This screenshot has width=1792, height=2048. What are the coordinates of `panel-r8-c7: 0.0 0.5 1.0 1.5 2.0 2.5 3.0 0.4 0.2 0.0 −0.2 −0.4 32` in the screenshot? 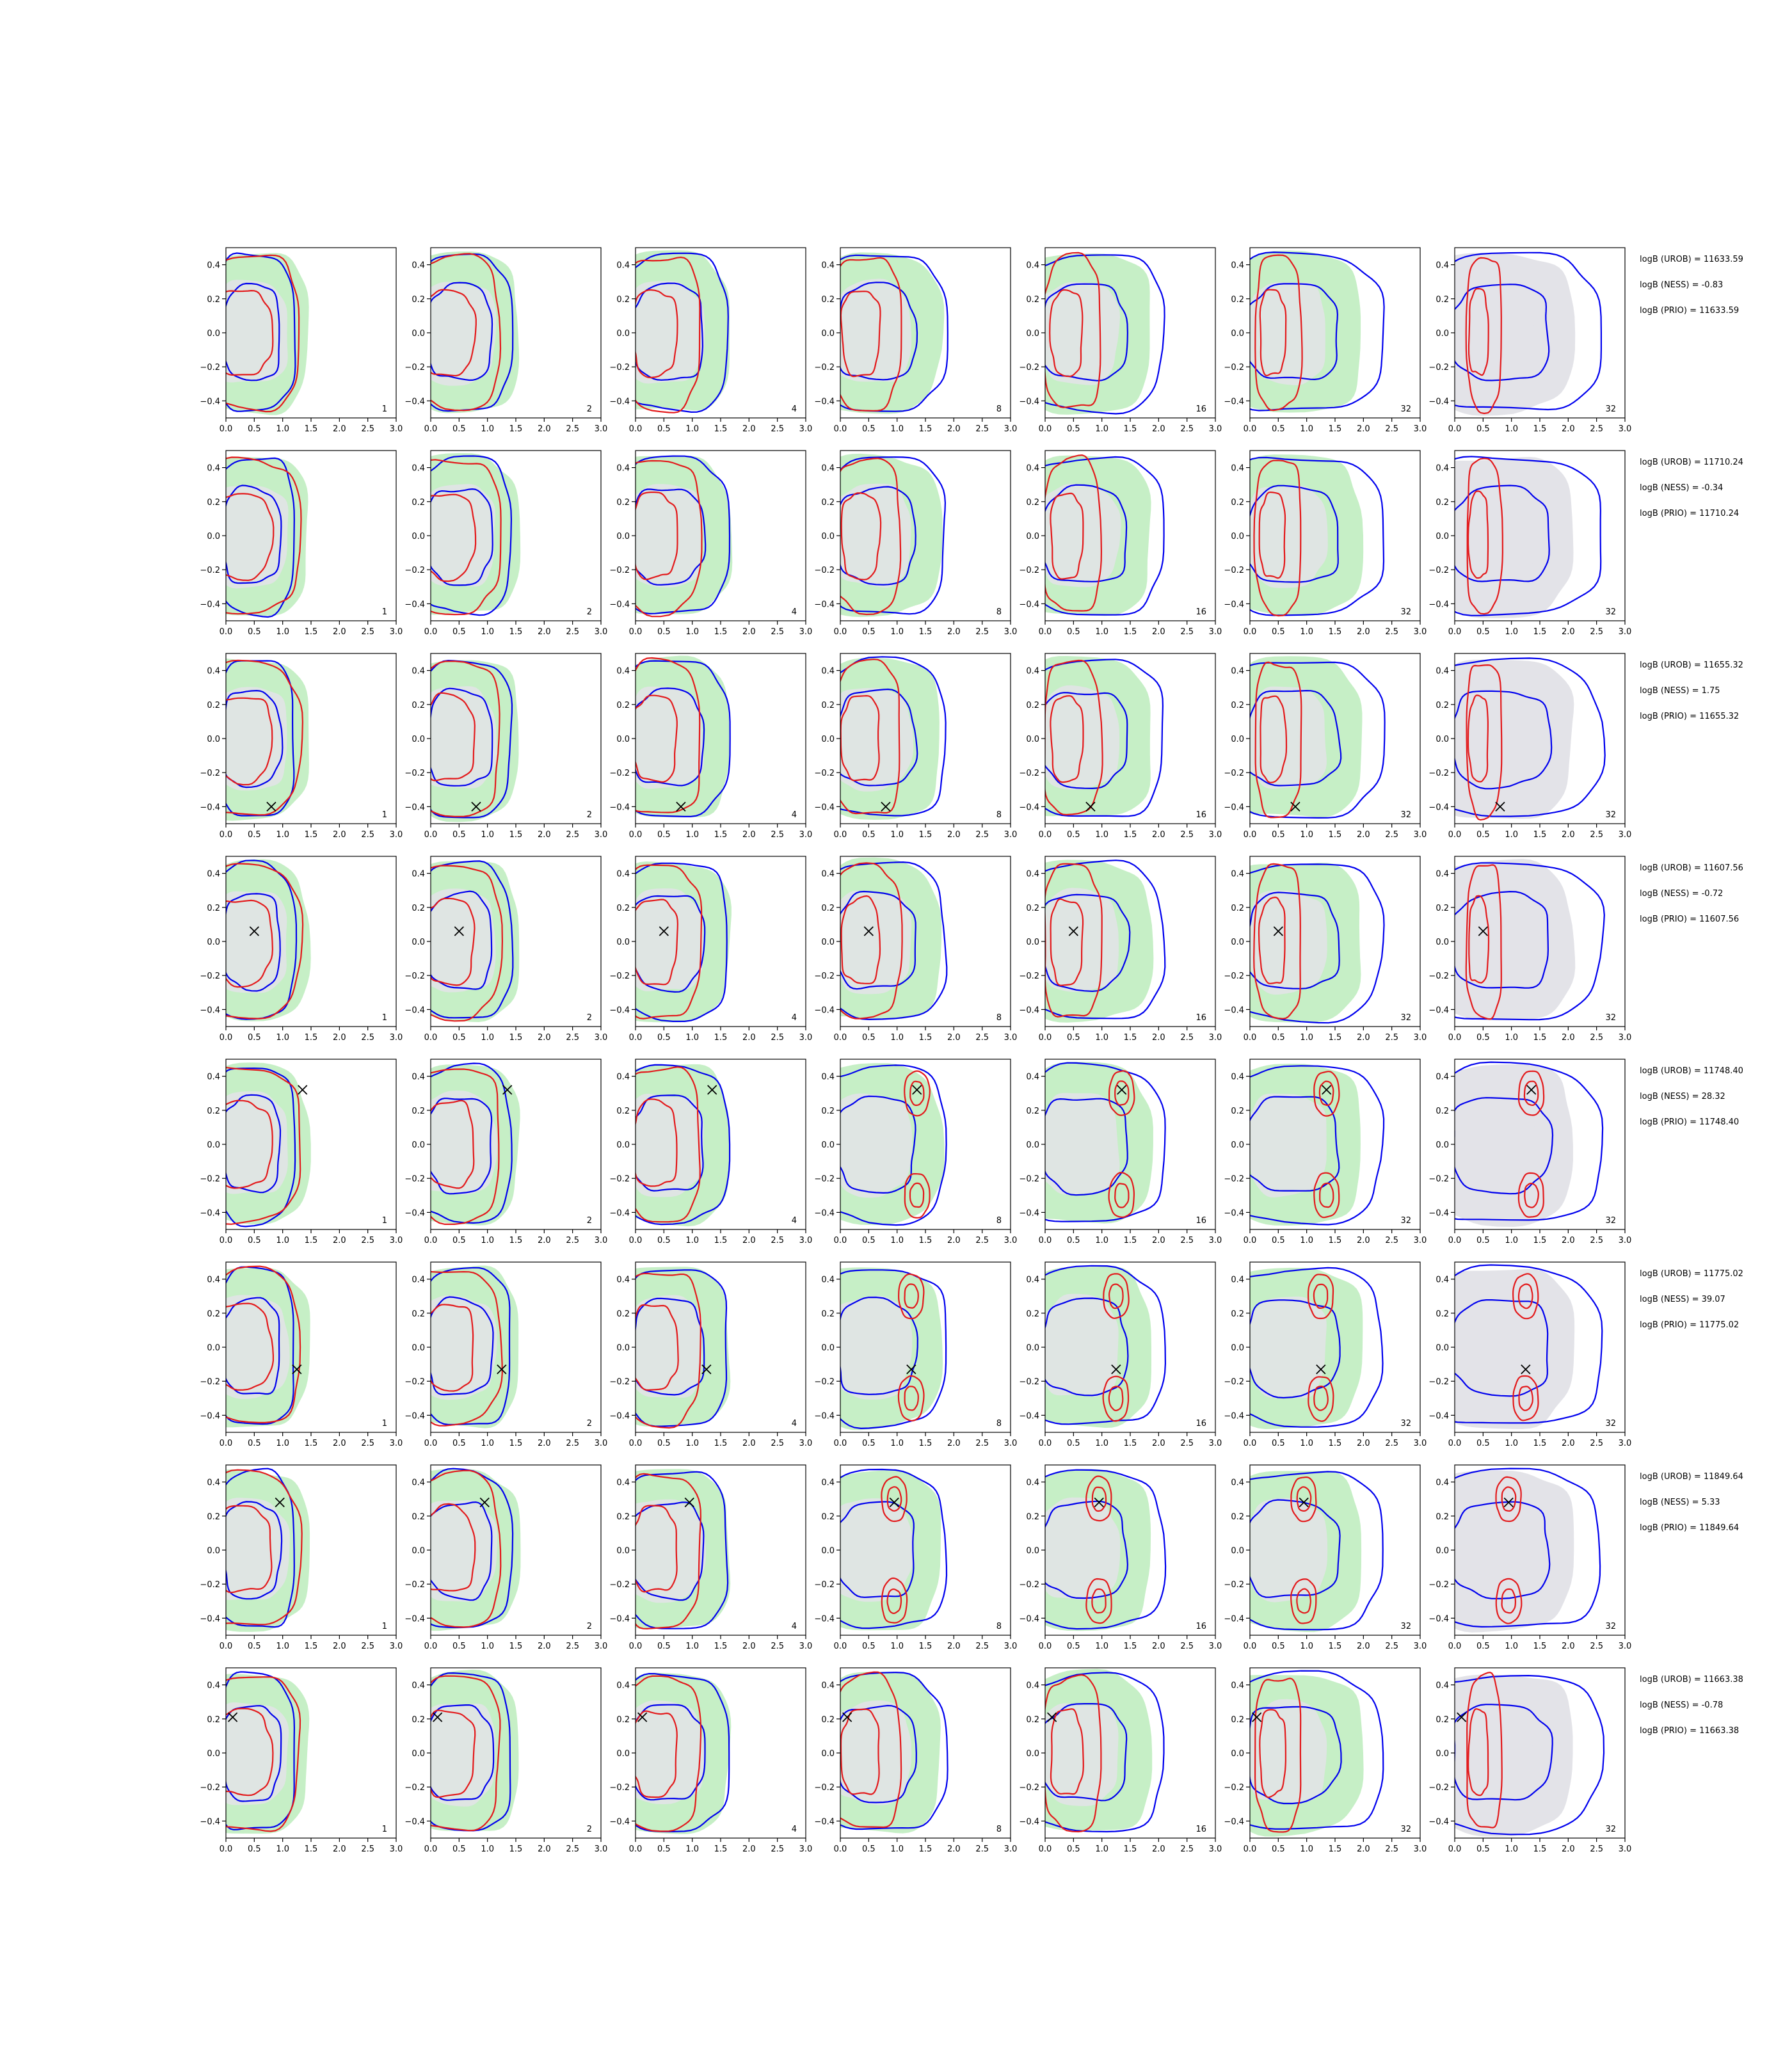 It's located at (1529, 1760).